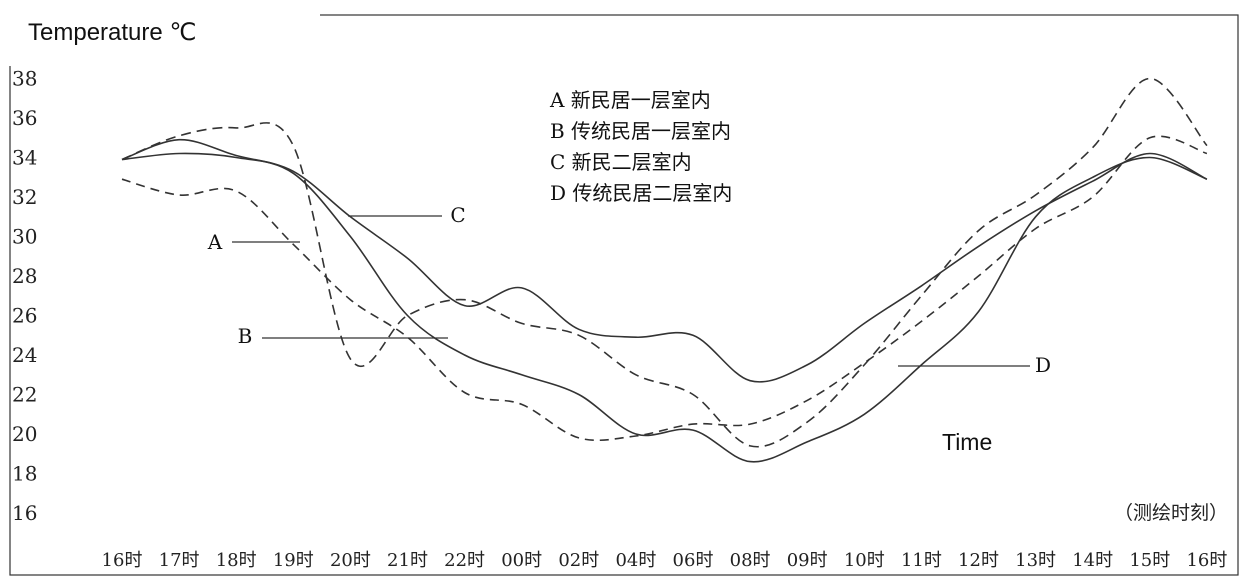  What do you see at coordinates (750, 560) in the screenshot?
I see `x-tick-label: 08时` at bounding box center [750, 560].